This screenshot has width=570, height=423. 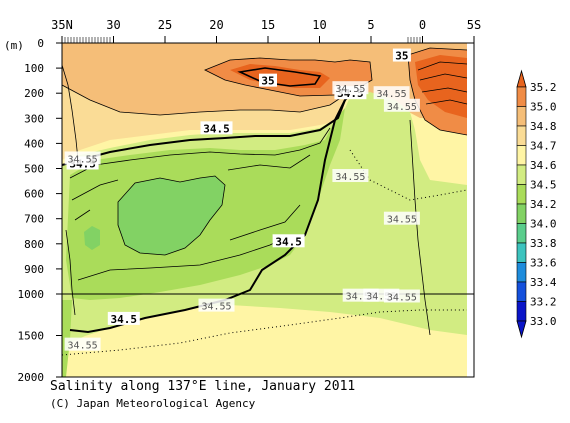 I want to click on x-tick-label: 5, so click(x=370, y=25).